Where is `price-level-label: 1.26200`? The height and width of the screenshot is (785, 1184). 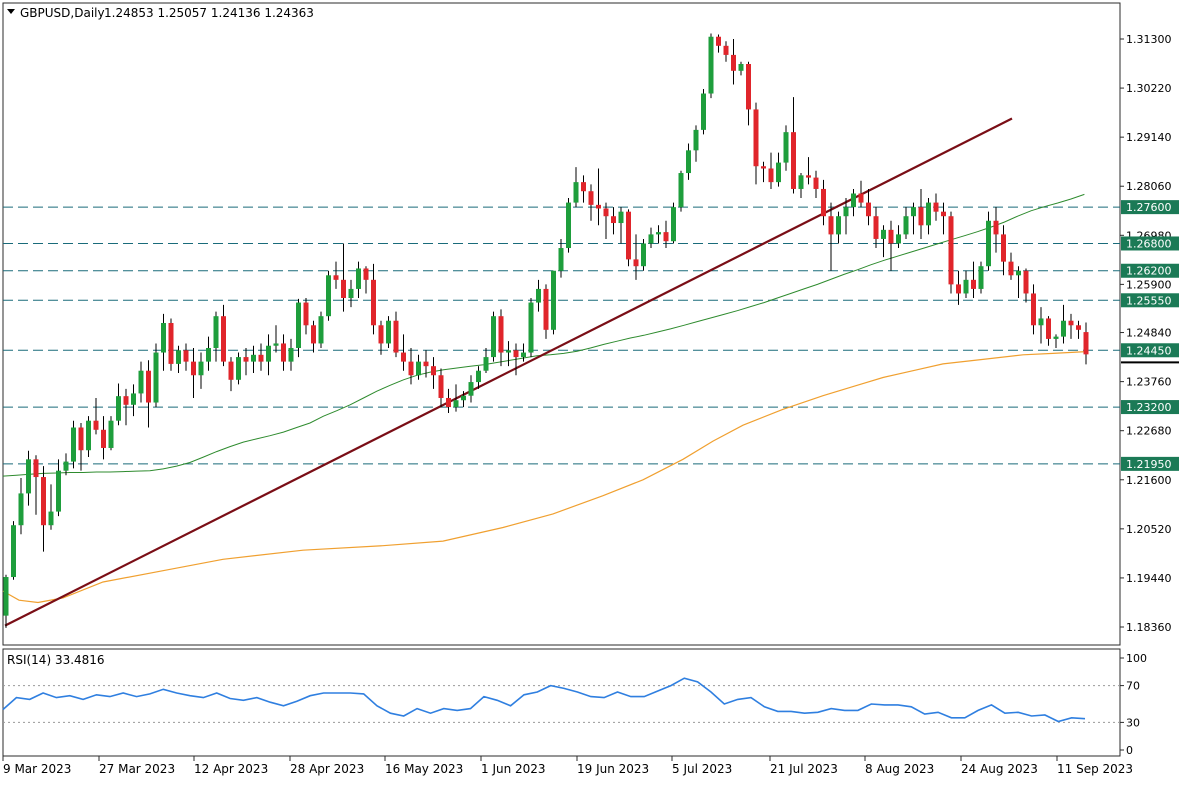
price-level-label: 1.26200 is located at coordinates (1150, 270).